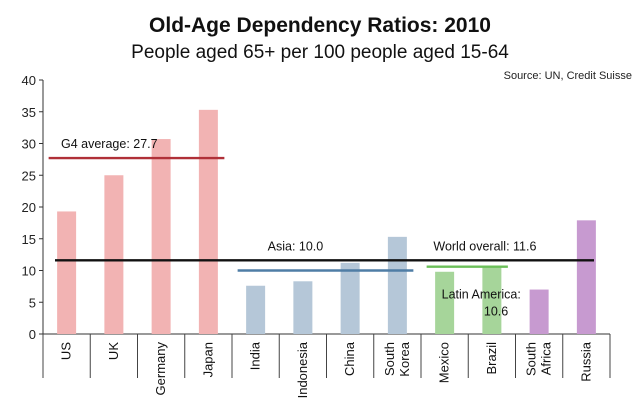  Describe the element at coordinates (496, 312) in the screenshot. I see `latin-america-value: 10.6` at that location.